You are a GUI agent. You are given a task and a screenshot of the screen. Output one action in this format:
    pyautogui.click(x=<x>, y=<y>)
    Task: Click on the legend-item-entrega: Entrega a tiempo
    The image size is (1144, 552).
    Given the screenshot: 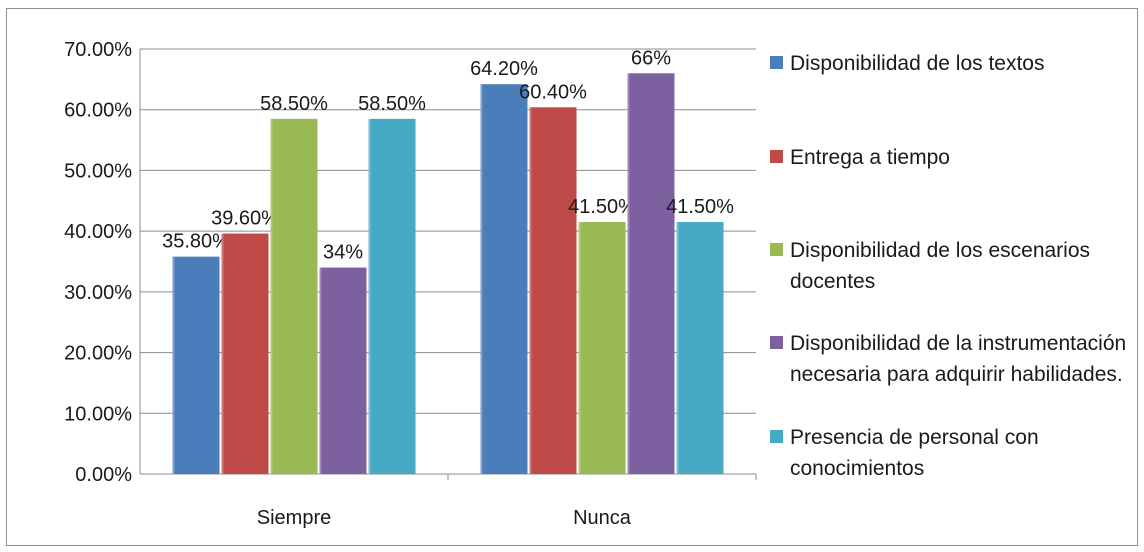 What is the action you would take?
    pyautogui.click(x=955, y=157)
    